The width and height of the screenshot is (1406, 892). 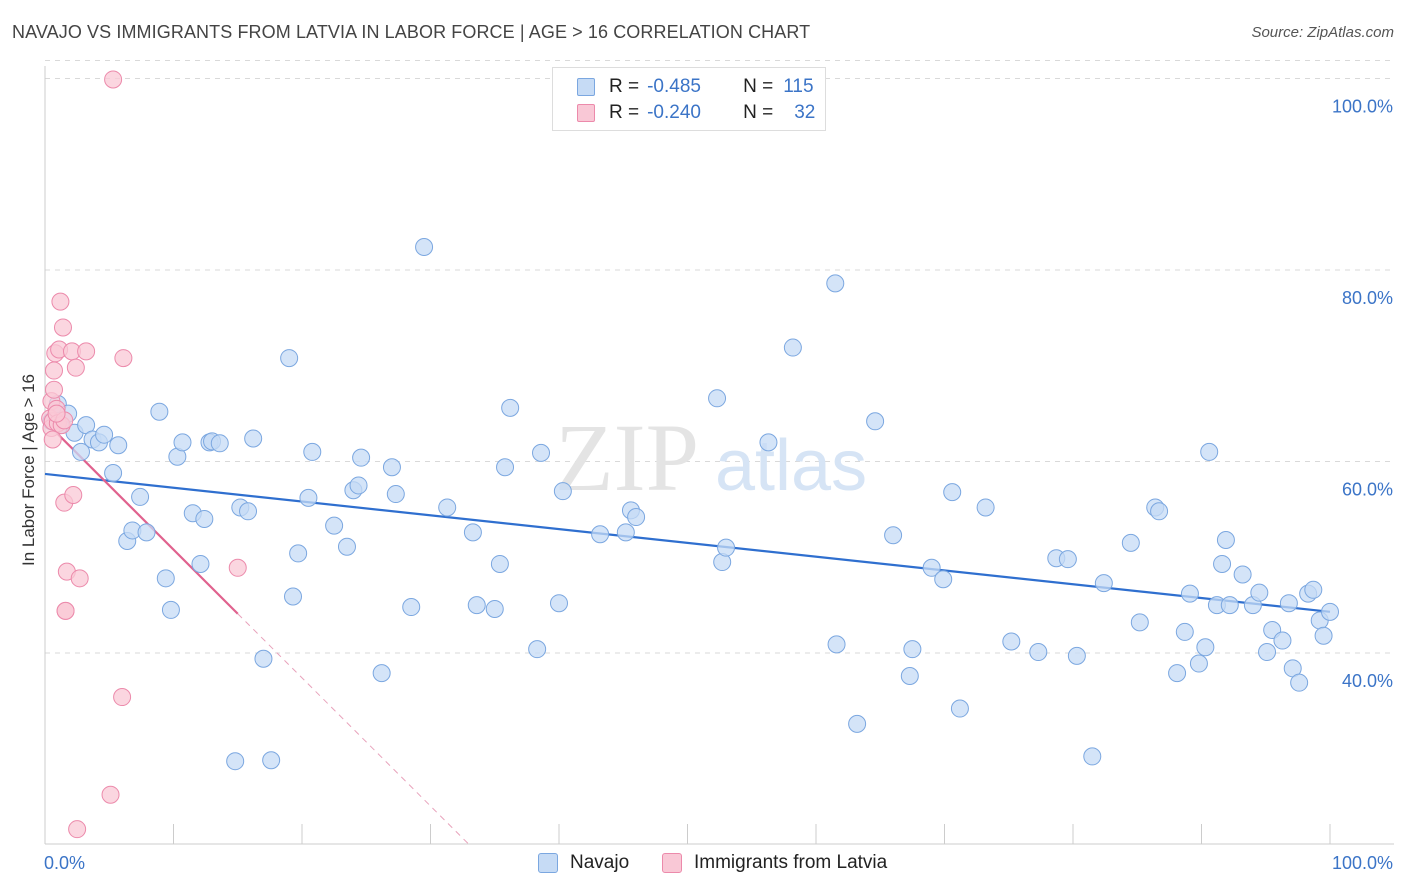 What do you see at coordinates (353, 729) in the screenshot?
I see `latvia-trend-extension` at bounding box center [353, 729].